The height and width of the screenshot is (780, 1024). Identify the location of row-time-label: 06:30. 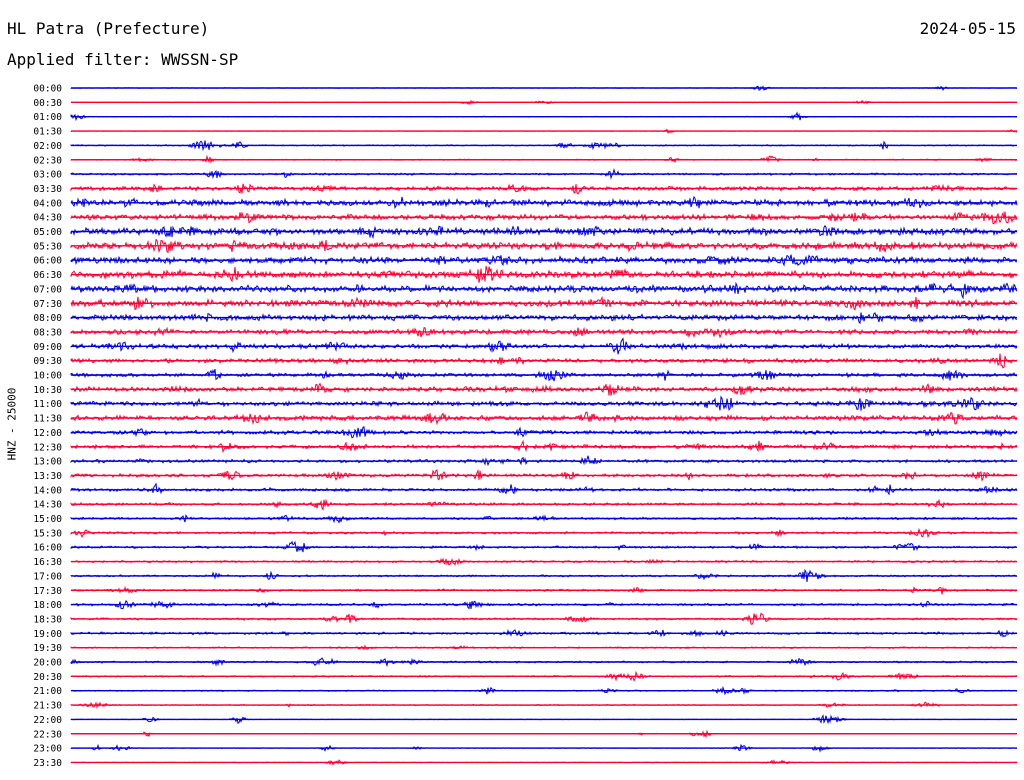
(47, 275).